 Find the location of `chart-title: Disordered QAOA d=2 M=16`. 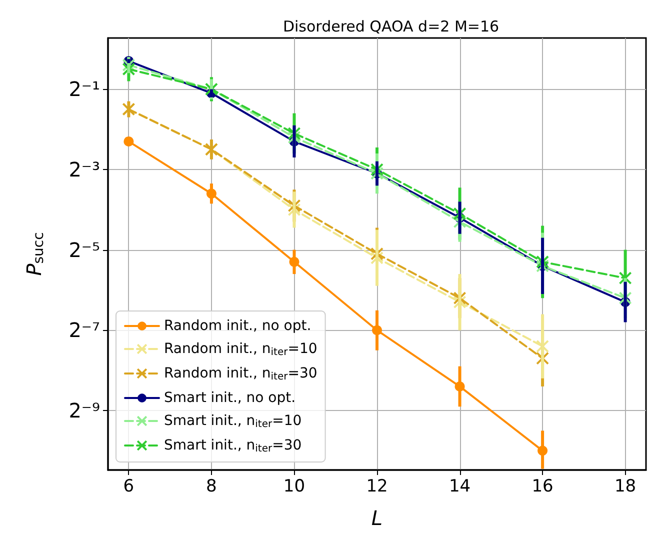

chart-title: Disordered QAOA d=2 M=16 is located at coordinates (391, 27).